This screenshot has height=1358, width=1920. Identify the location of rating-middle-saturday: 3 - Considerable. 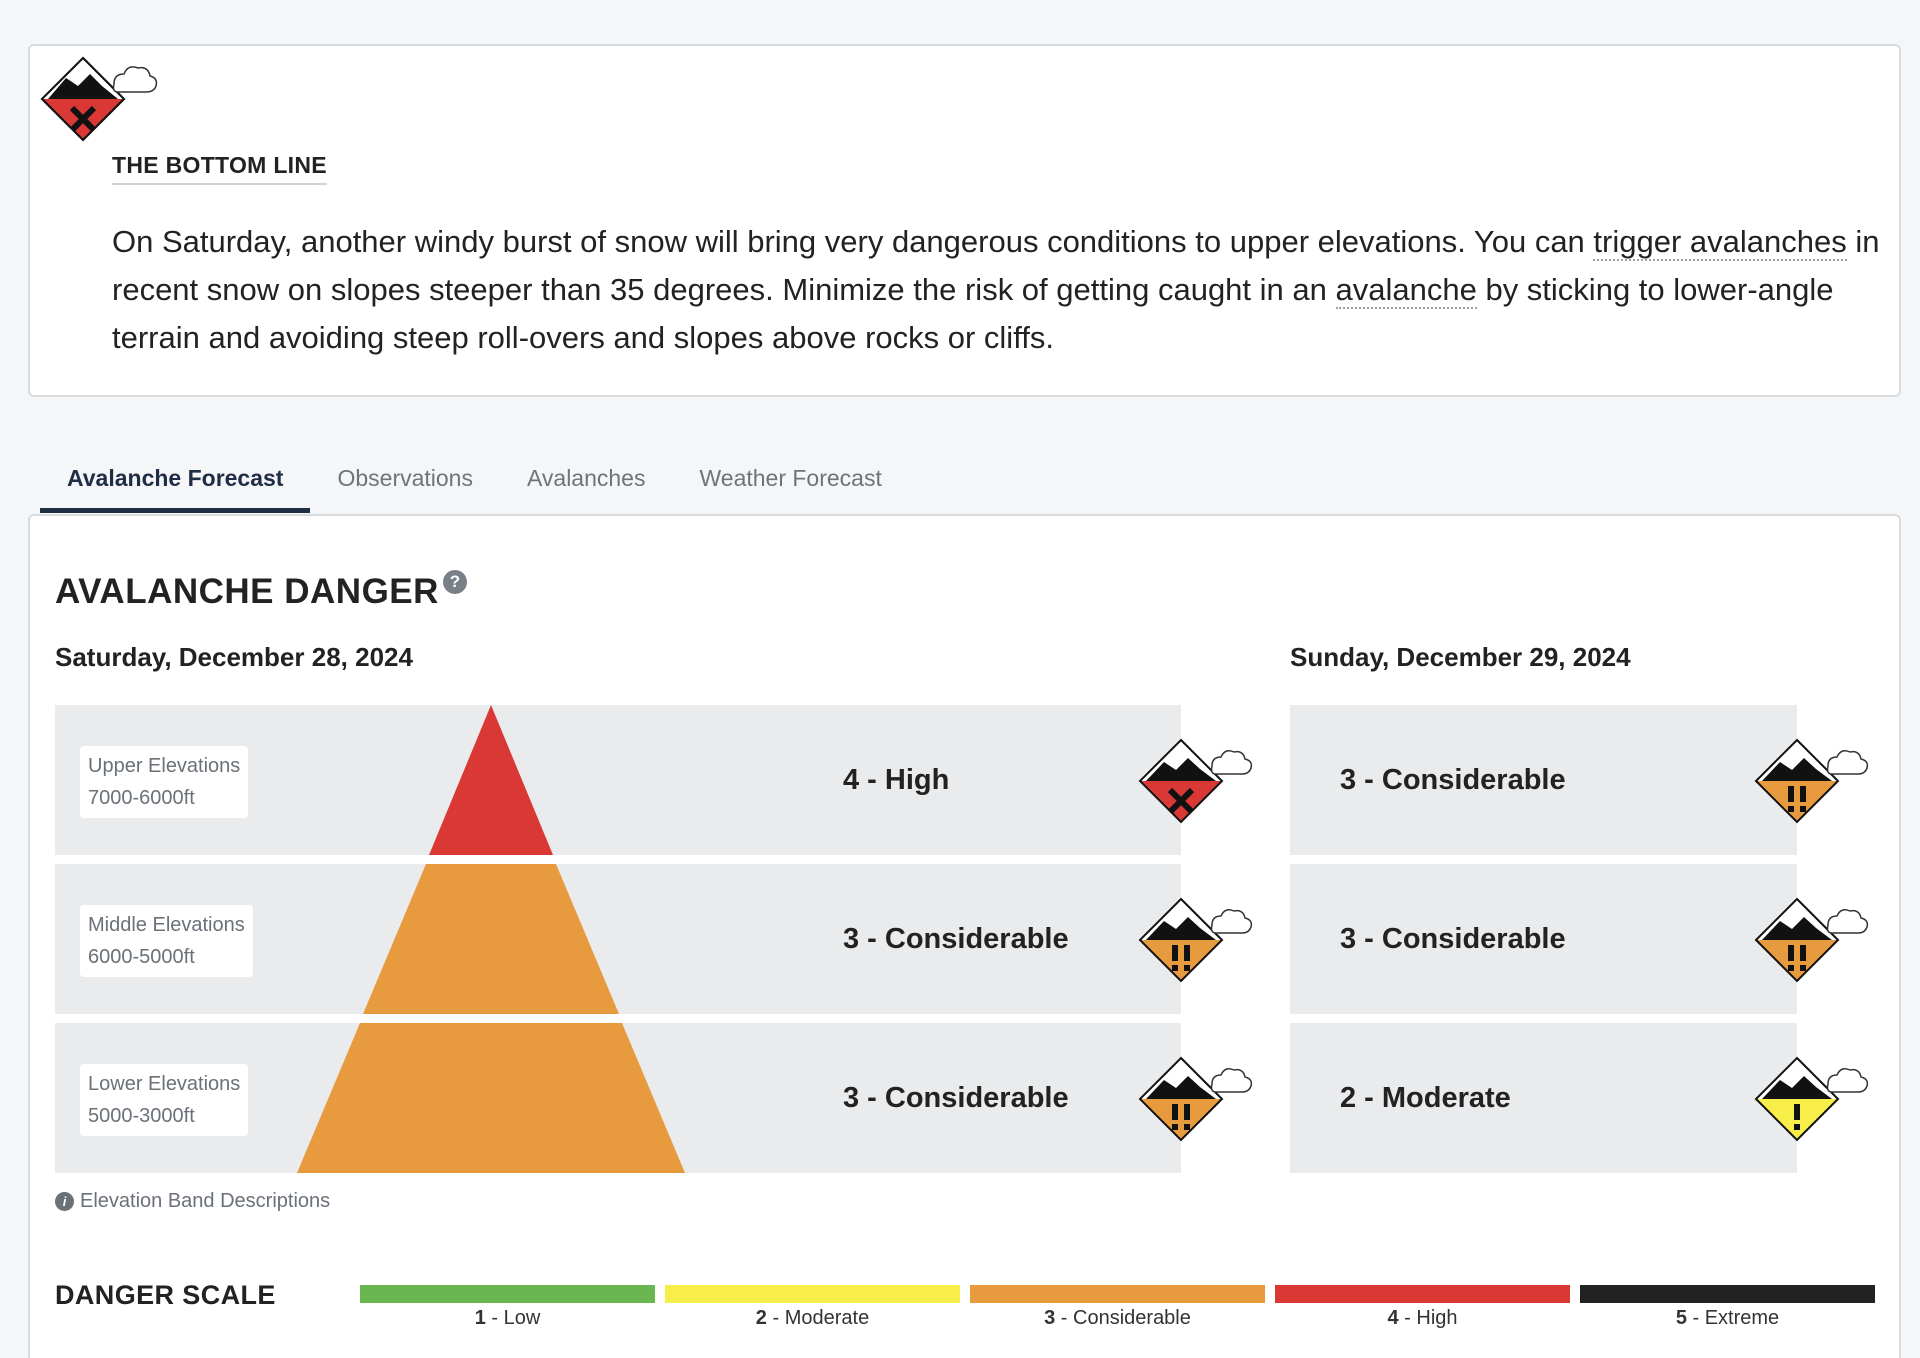
(956, 939).